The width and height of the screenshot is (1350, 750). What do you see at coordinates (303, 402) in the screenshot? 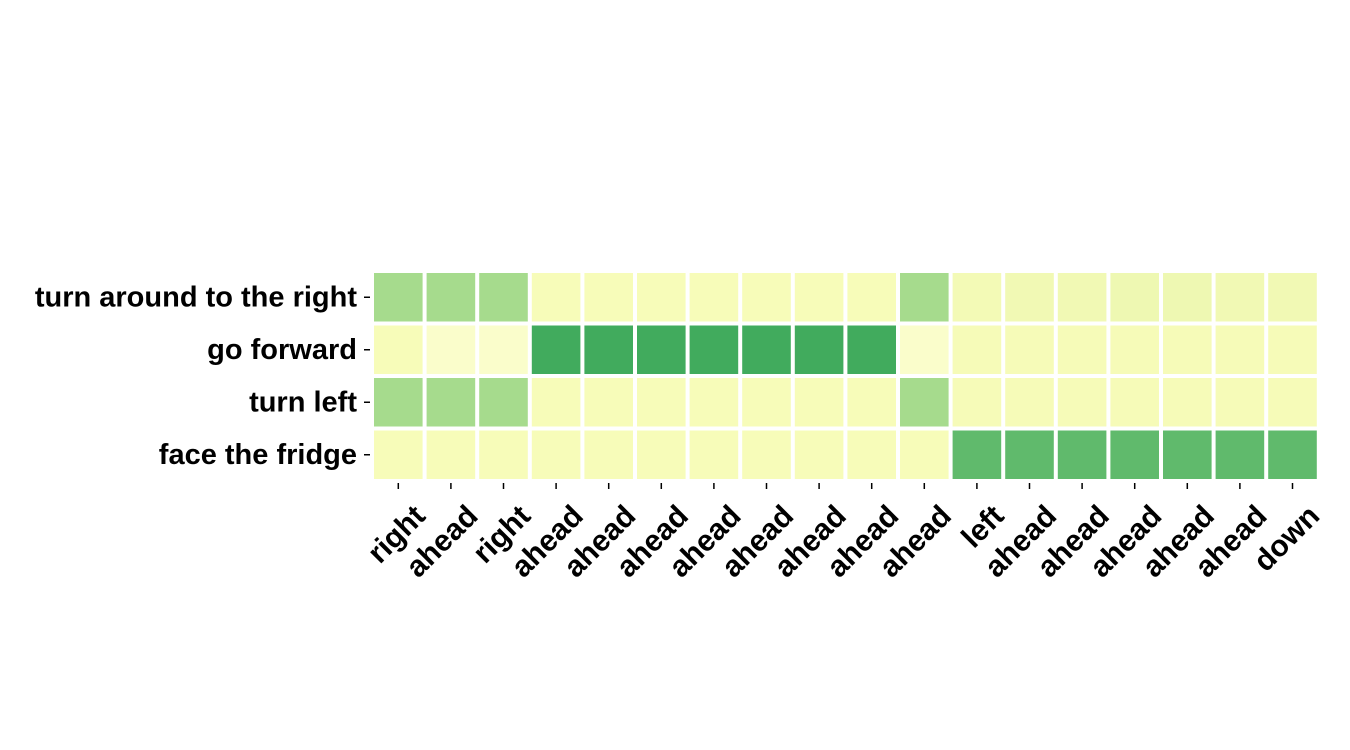
I see `row-label: turn left` at bounding box center [303, 402].